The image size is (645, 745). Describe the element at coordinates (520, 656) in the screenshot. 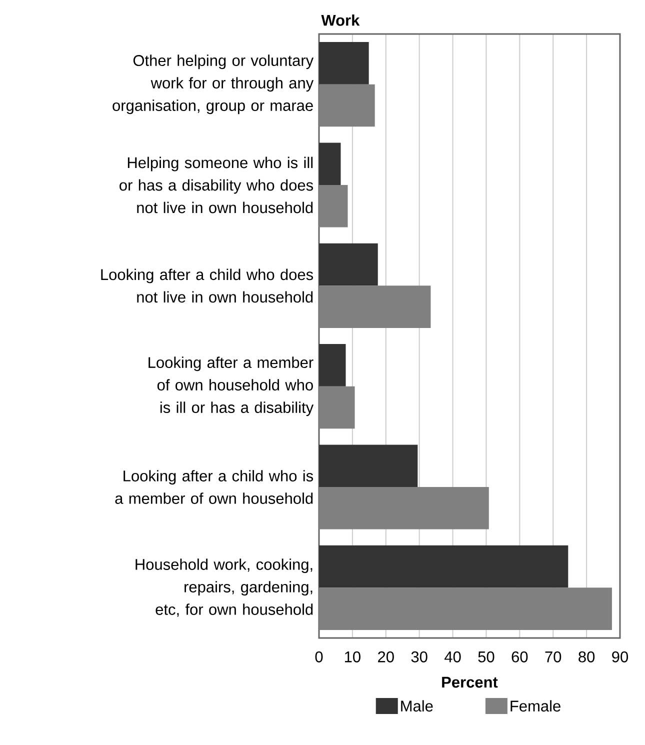

I see `x-tick-label: 60` at that location.